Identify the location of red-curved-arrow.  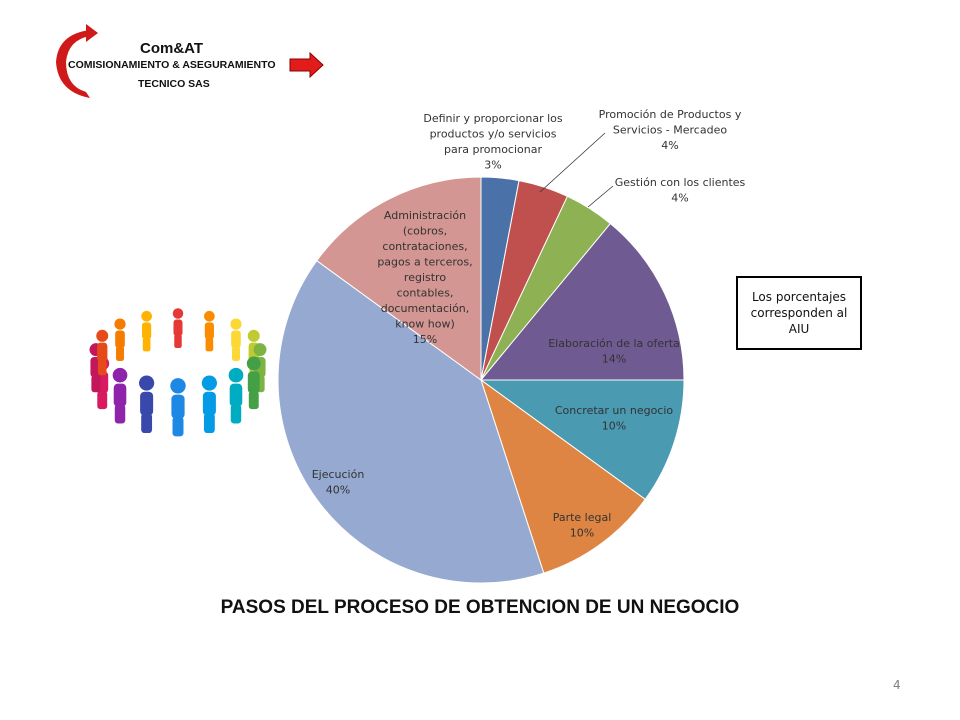
(73, 64).